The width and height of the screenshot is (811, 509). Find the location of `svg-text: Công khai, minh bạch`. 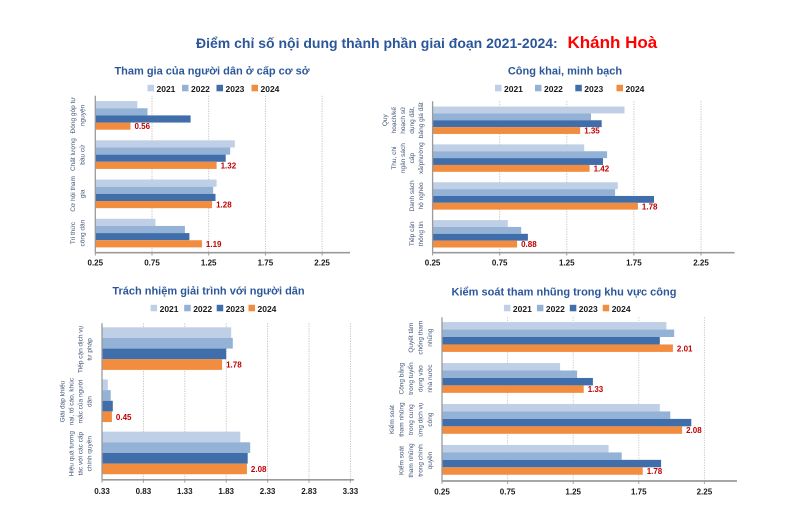

svg-text: Công khai, minh bạch is located at coordinates (565, 72).